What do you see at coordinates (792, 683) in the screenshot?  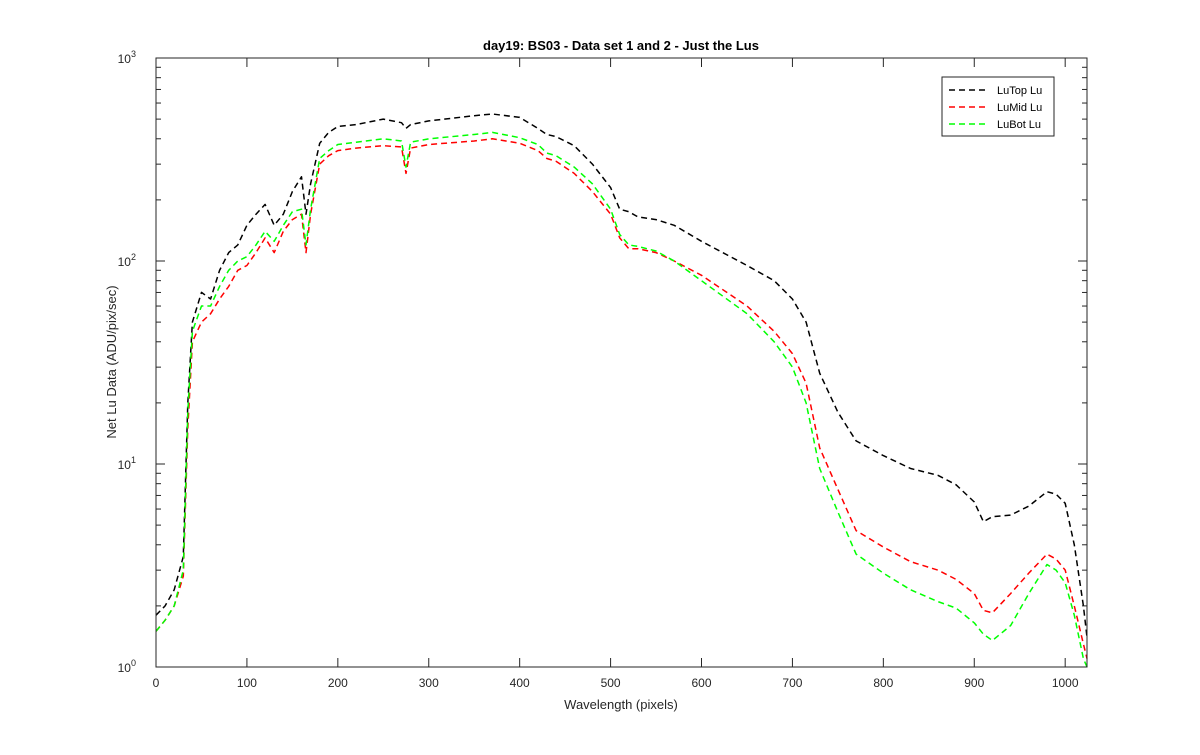 I see `x-tick-label: 700` at bounding box center [792, 683].